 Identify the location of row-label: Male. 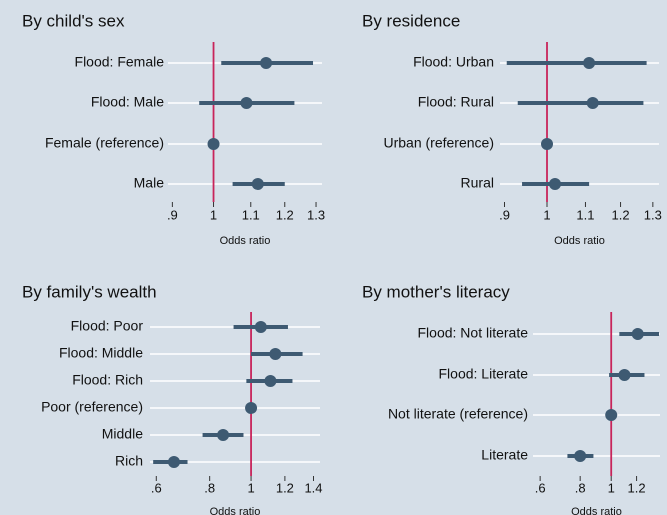
(149, 183).